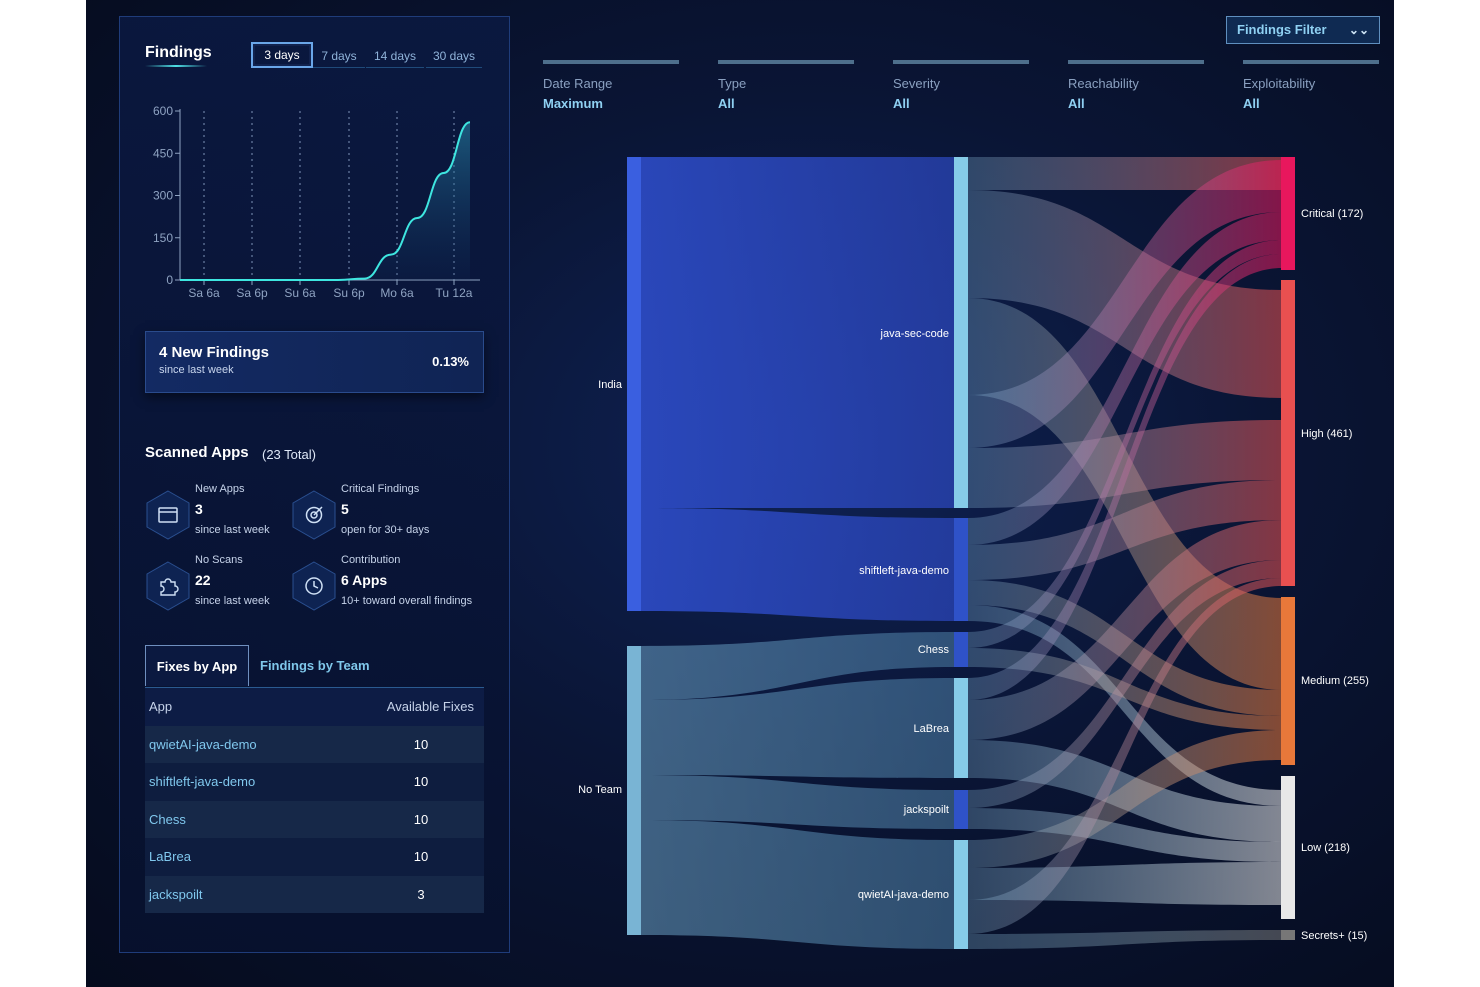 The width and height of the screenshot is (1480, 987). Describe the element at coordinates (371, 560) in the screenshot. I see `stat-label: Contribution` at that location.